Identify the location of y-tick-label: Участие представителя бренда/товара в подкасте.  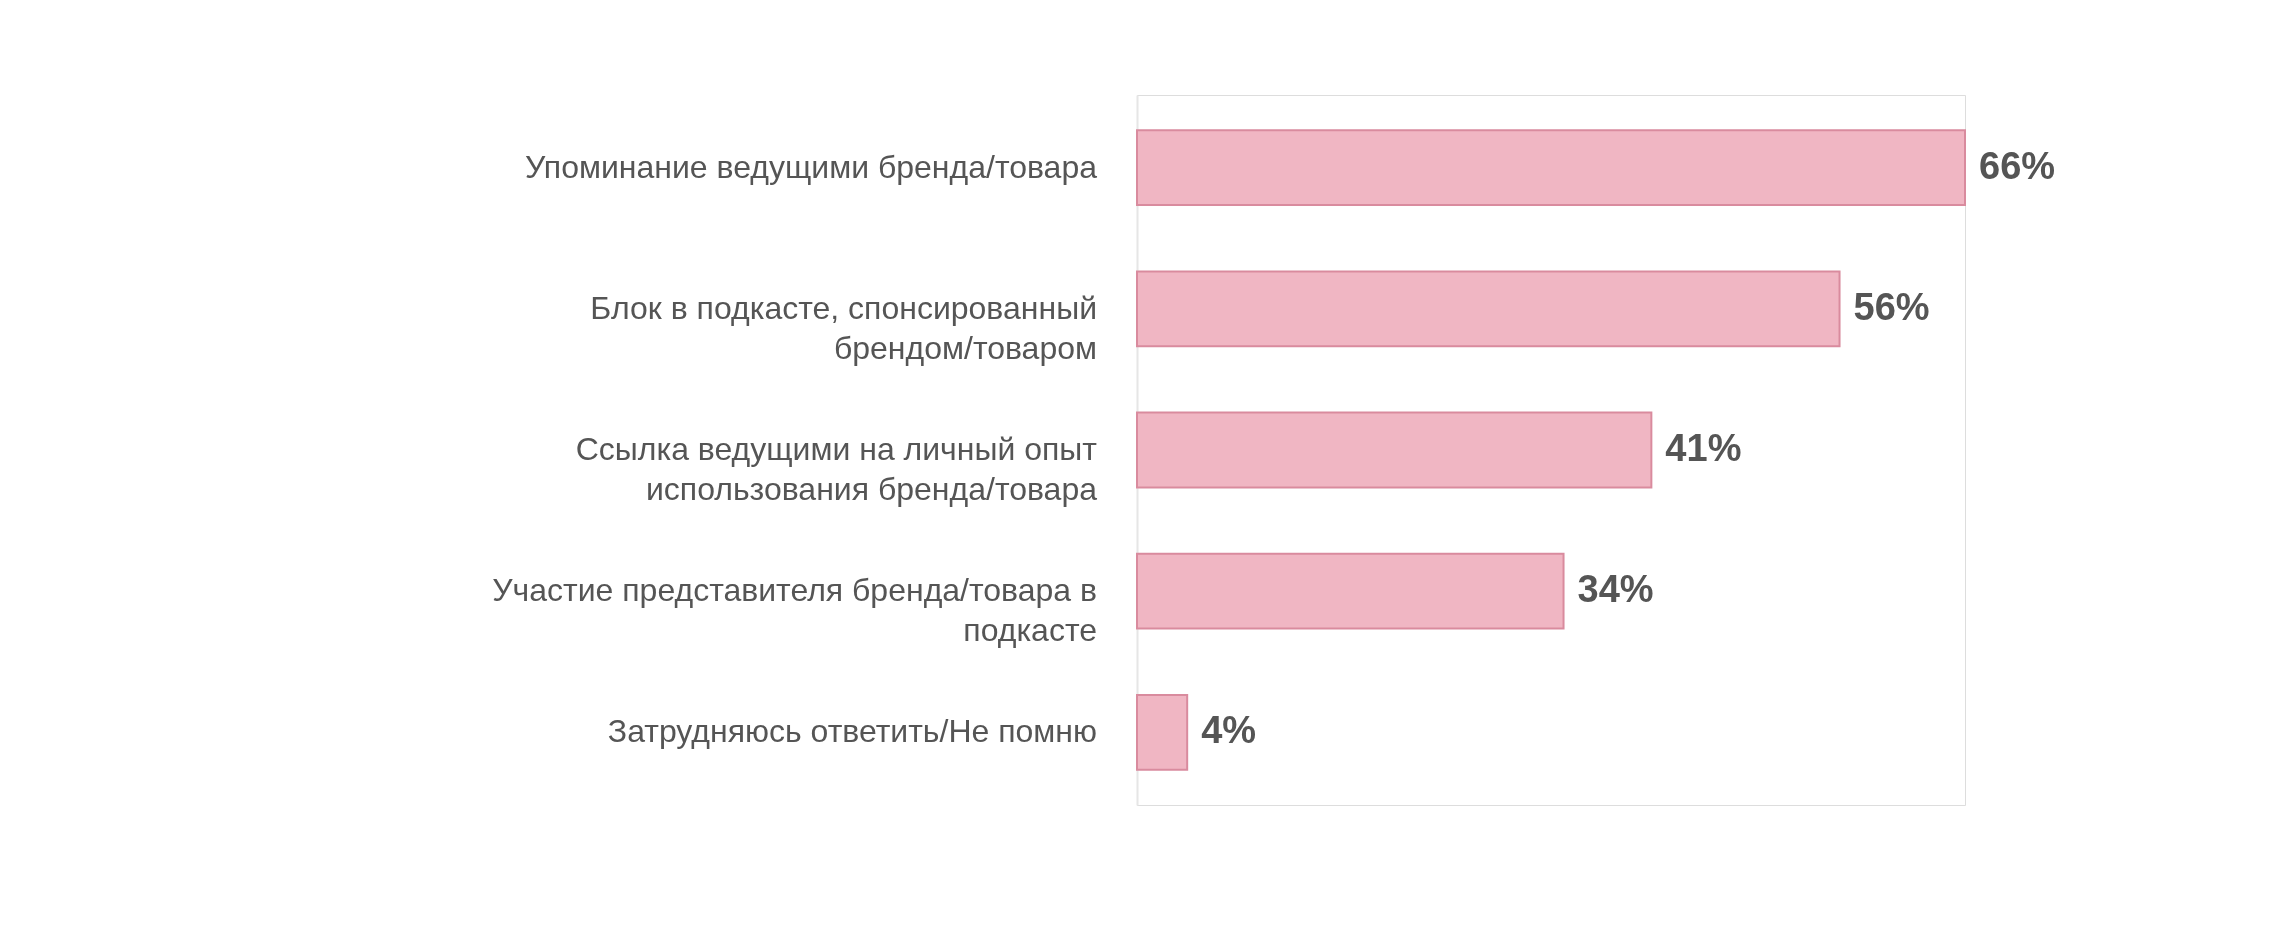
(794, 610).